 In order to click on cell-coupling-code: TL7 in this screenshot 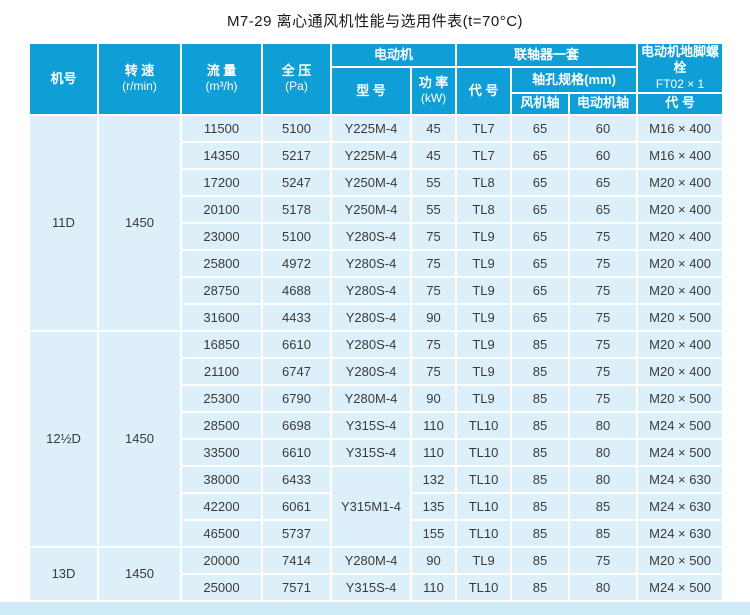, I will do `click(484, 155)`.